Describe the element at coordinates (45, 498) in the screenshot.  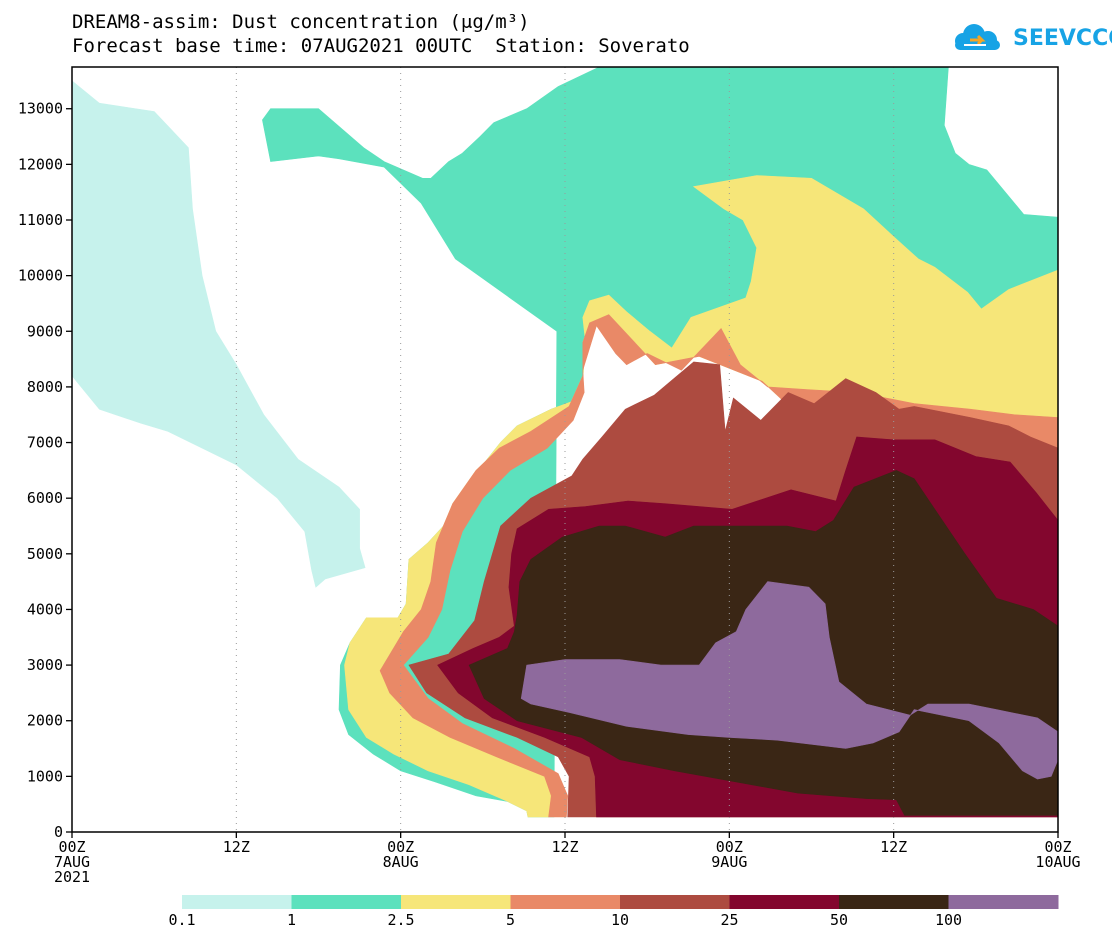
I see `y-tick-label: 6000` at that location.